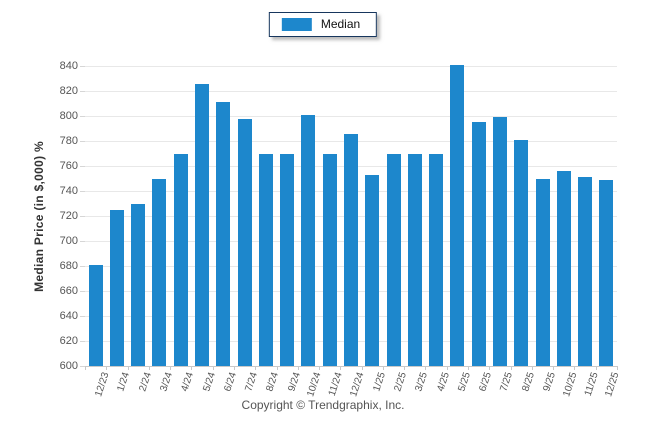 This screenshot has width=646, height=434. Describe the element at coordinates (273, 382) in the screenshot. I see `x-tick-label: 8/24` at that location.